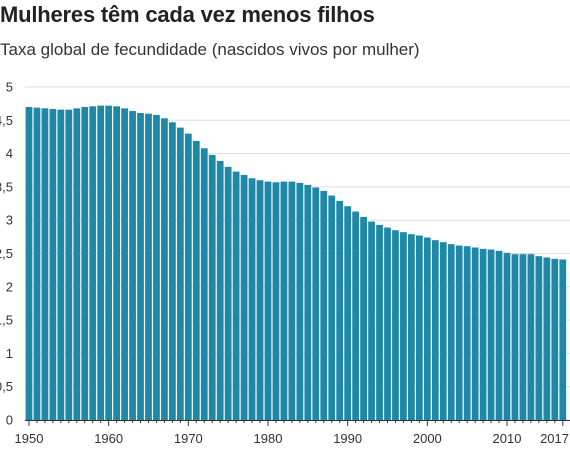  What do you see at coordinates (9, 420) in the screenshot?
I see `y-tick-label: 0` at bounding box center [9, 420].